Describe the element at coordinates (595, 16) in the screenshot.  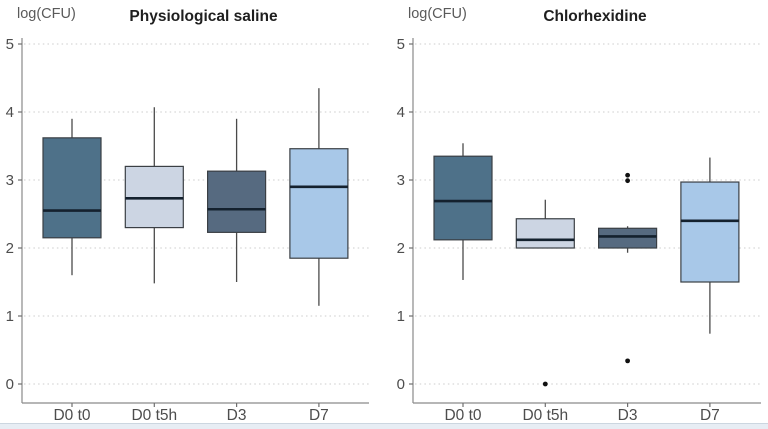
I see `panel-title: Chlorhexidine` at that location.